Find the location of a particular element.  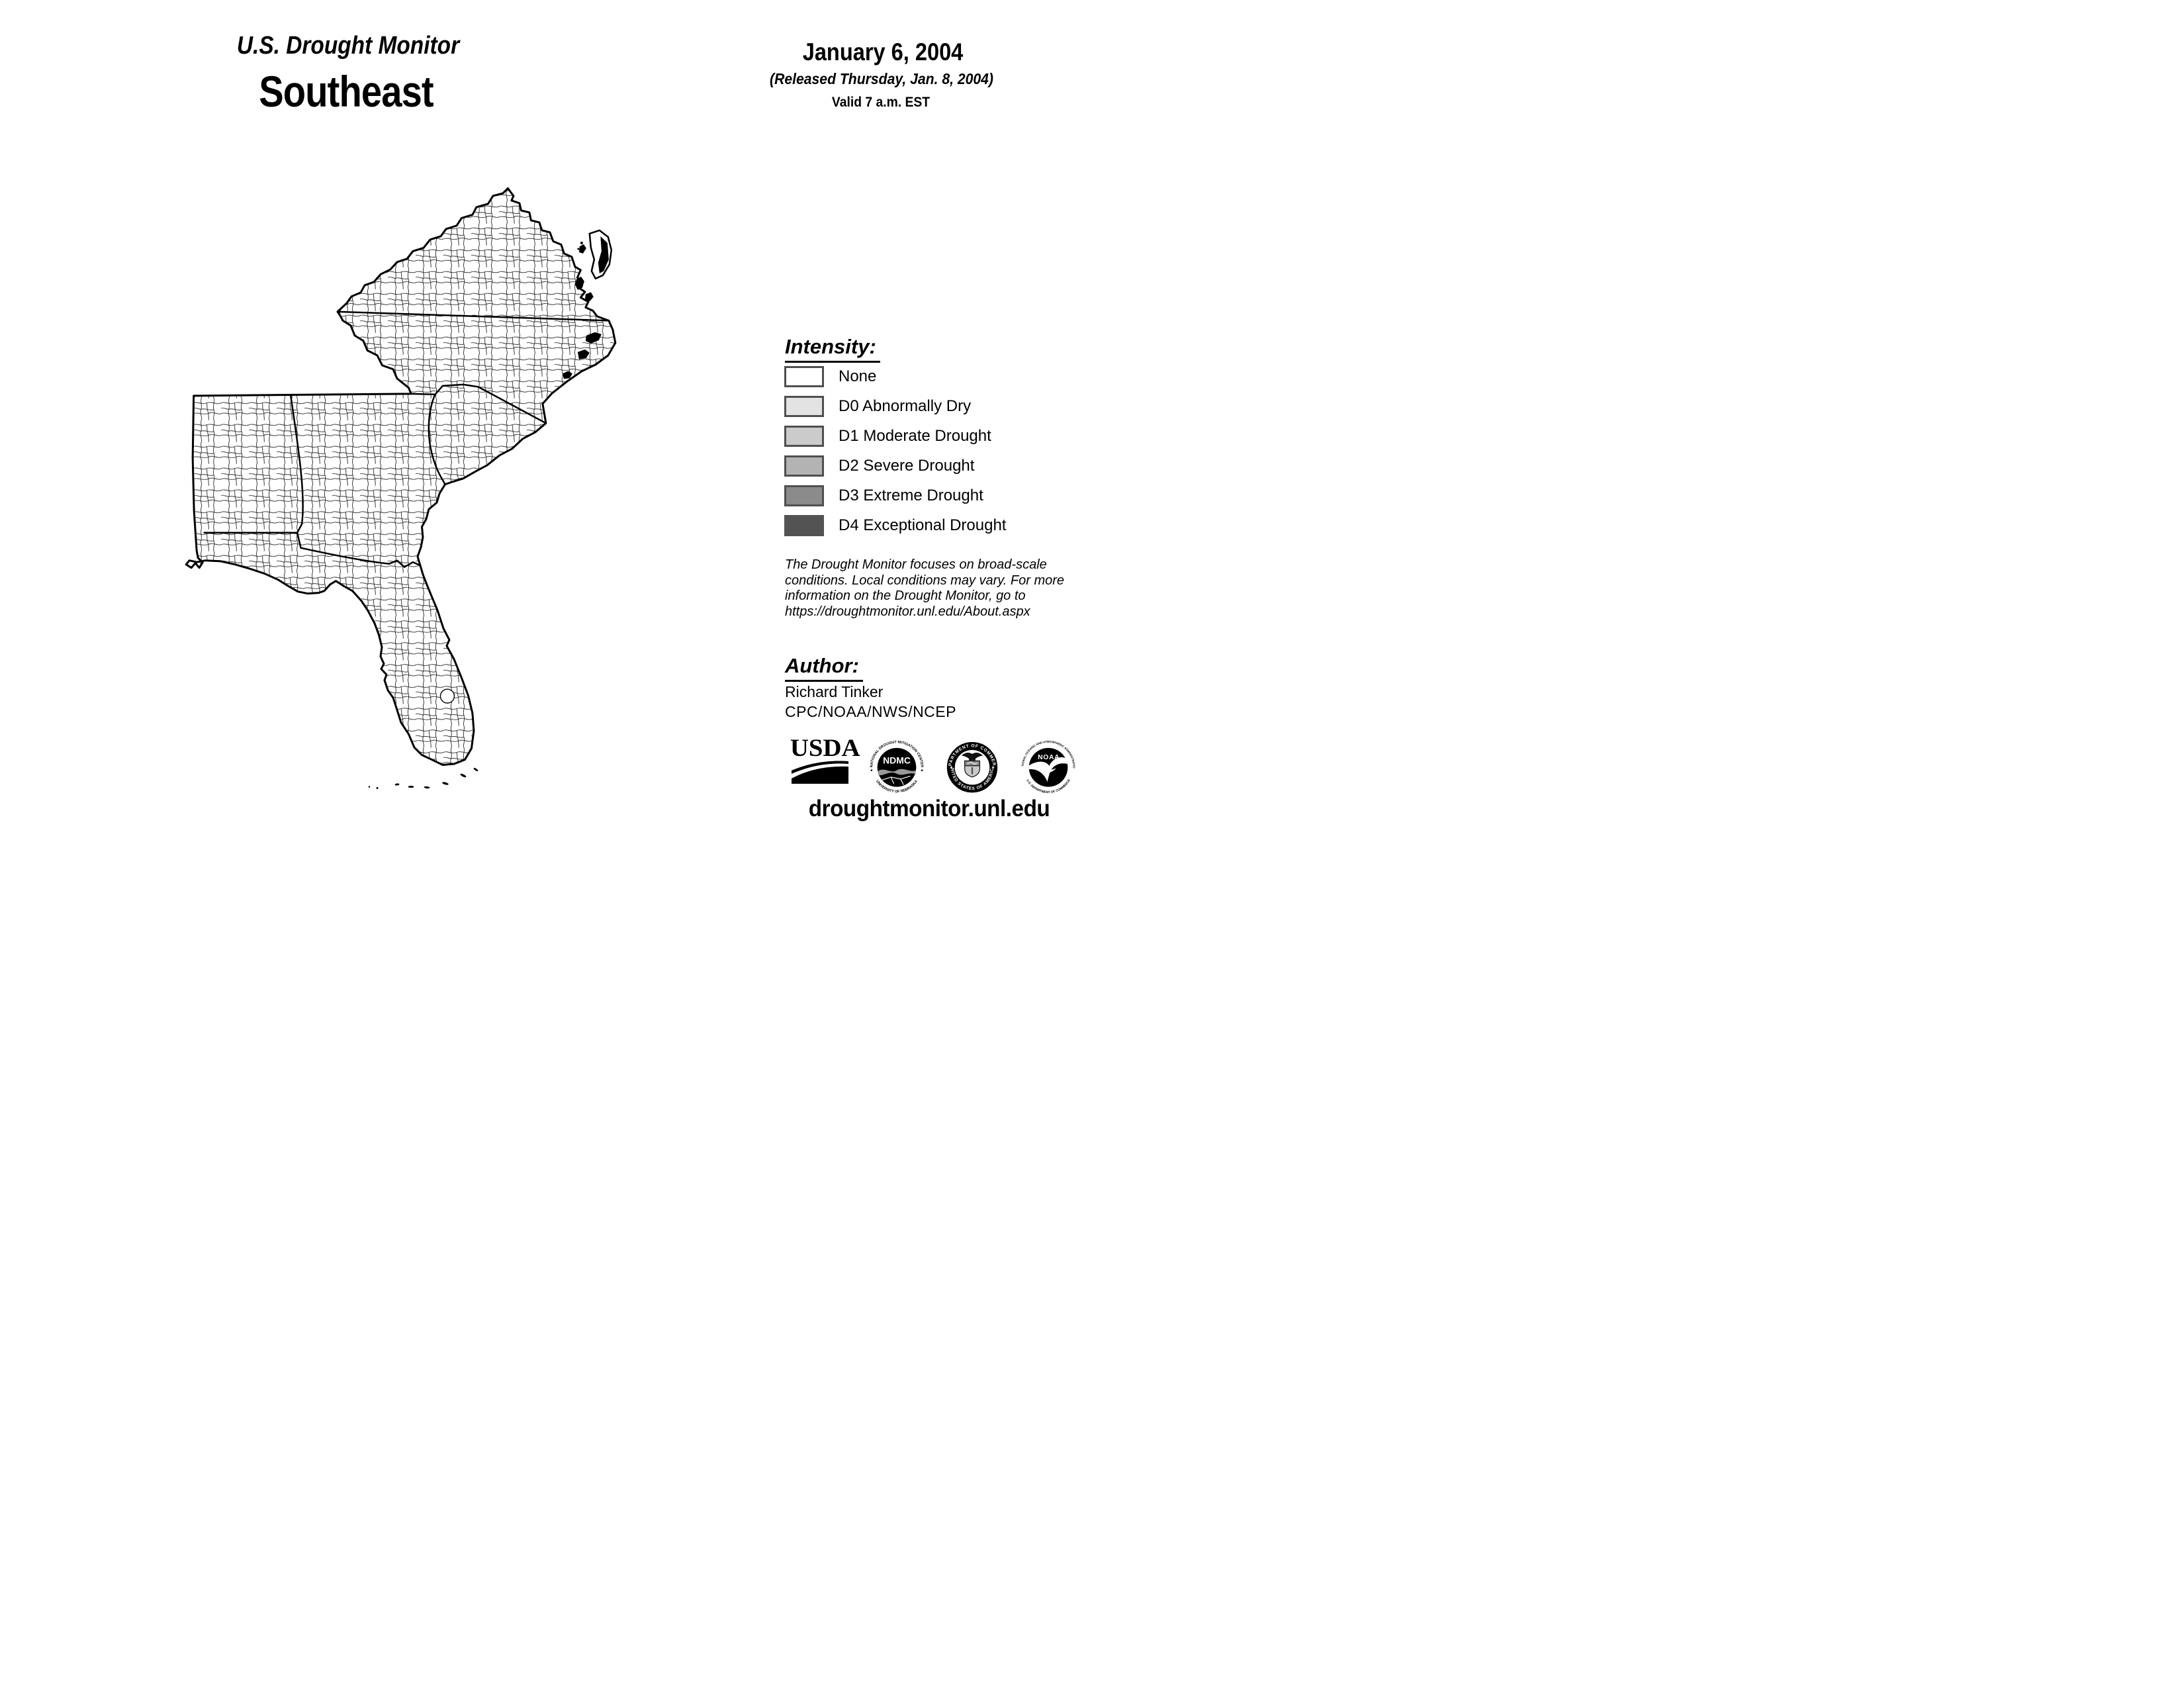

legend-row-none: None is located at coordinates (895, 376).